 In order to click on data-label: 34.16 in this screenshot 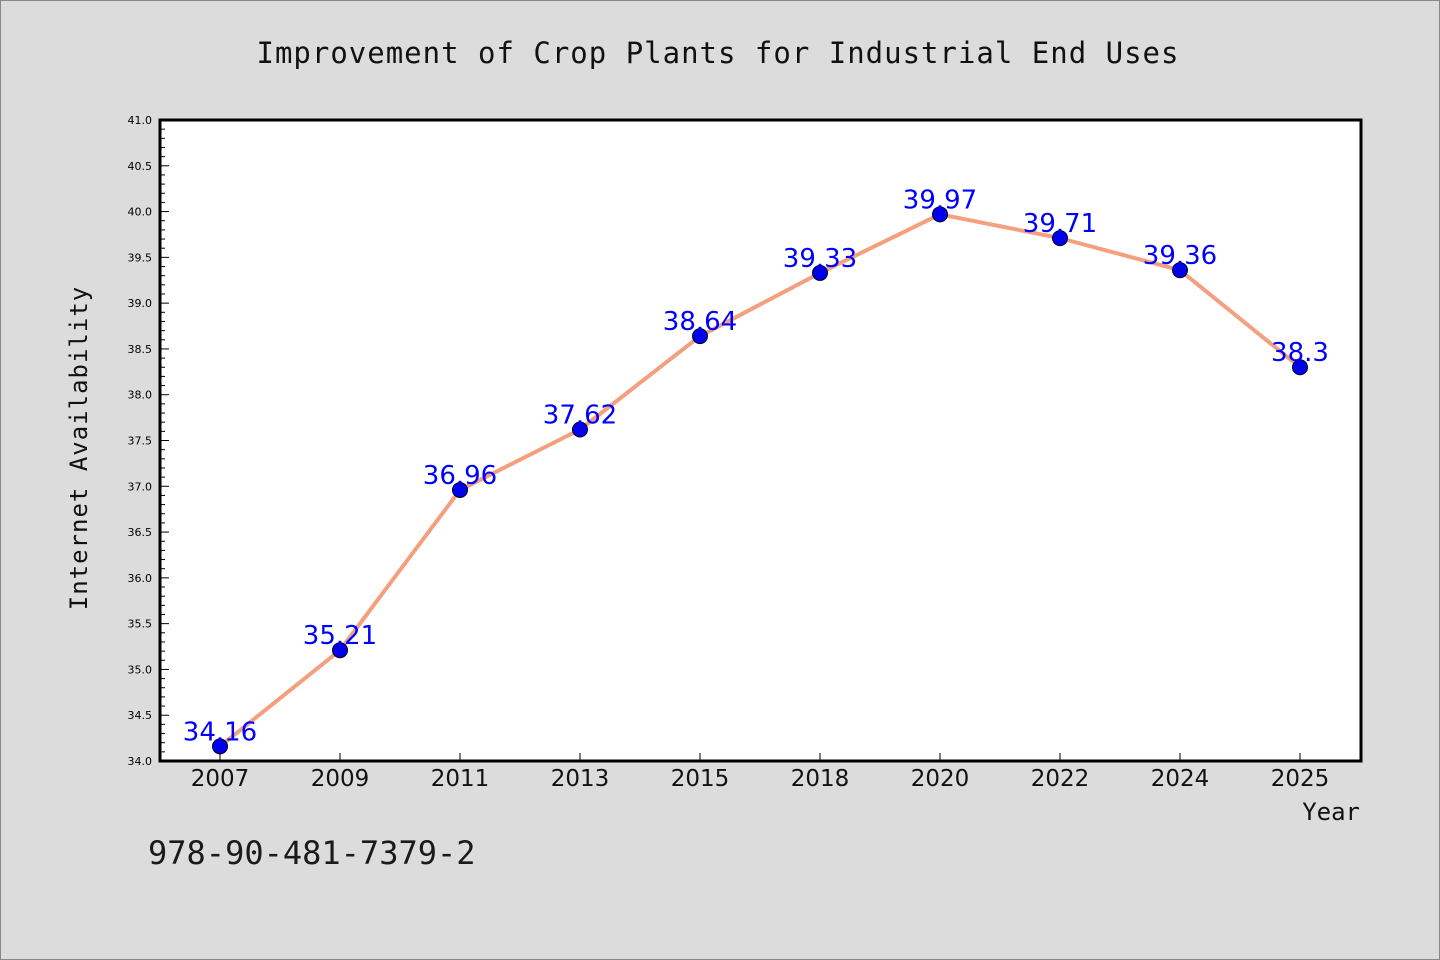, I will do `click(220, 732)`.